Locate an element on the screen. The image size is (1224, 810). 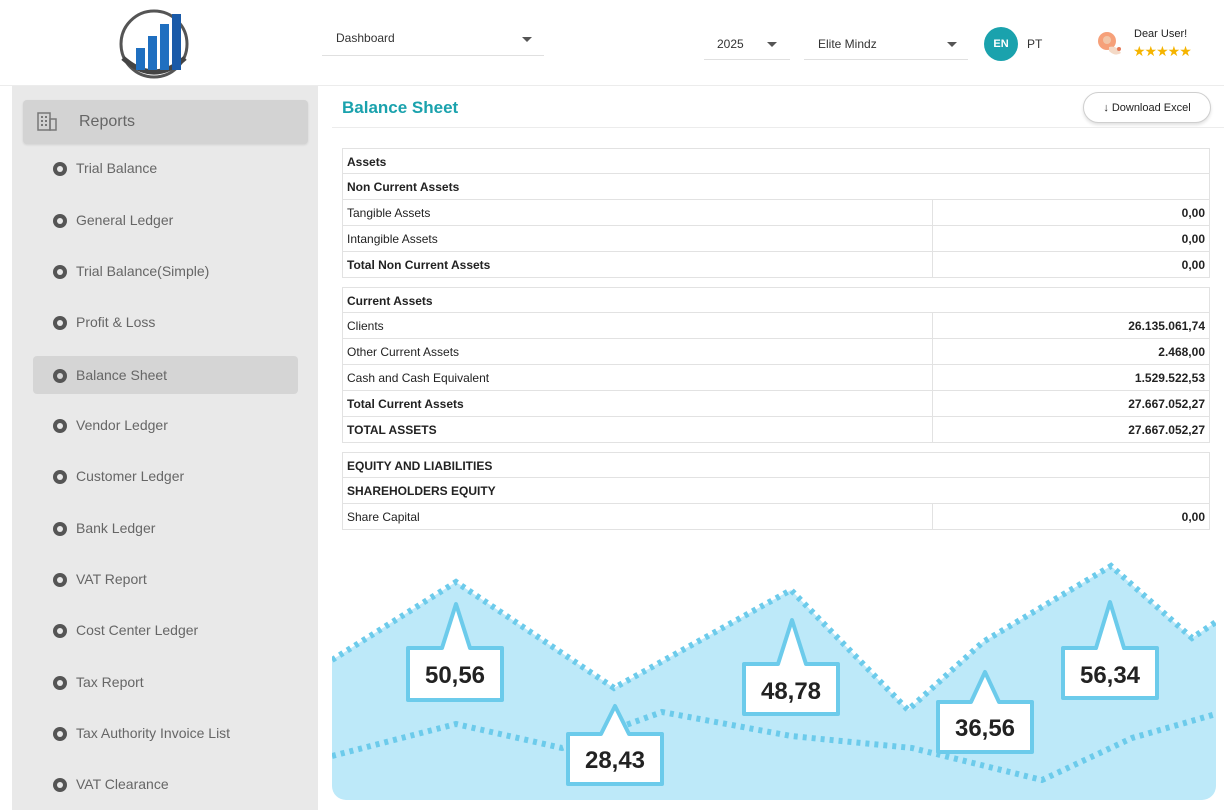
sidebar-item-label: Balance Sheet is located at coordinates (122, 375).